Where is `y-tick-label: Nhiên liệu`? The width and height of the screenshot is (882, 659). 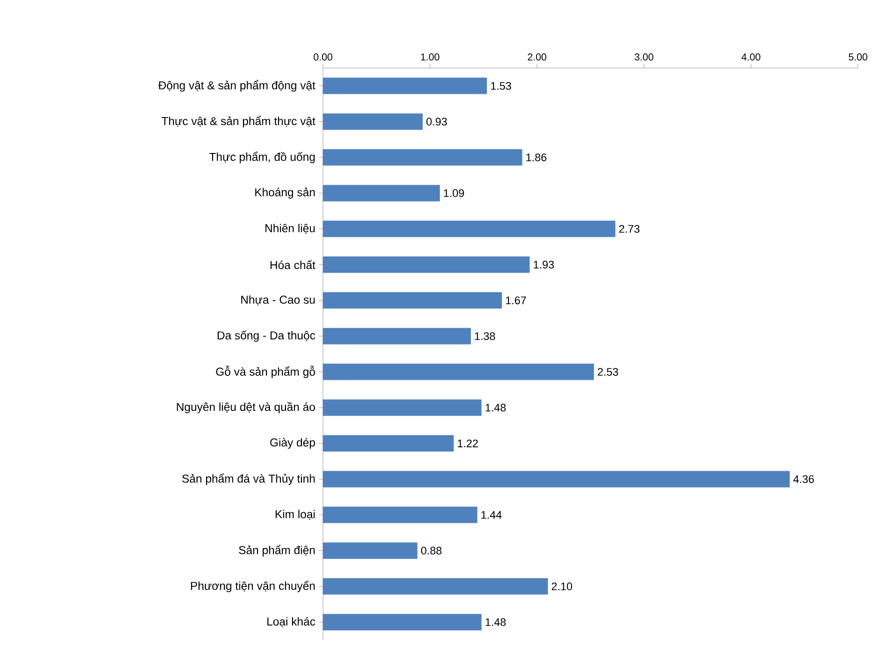
y-tick-label: Nhiên liệu is located at coordinates (290, 229).